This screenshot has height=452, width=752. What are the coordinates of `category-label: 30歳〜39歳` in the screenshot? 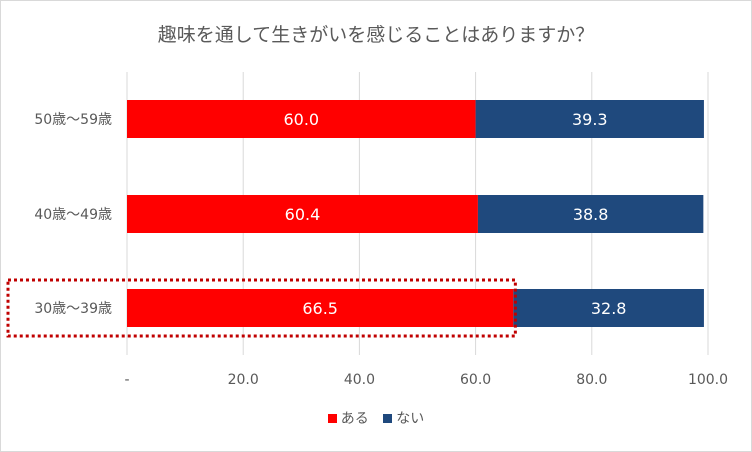 It's located at (73, 309).